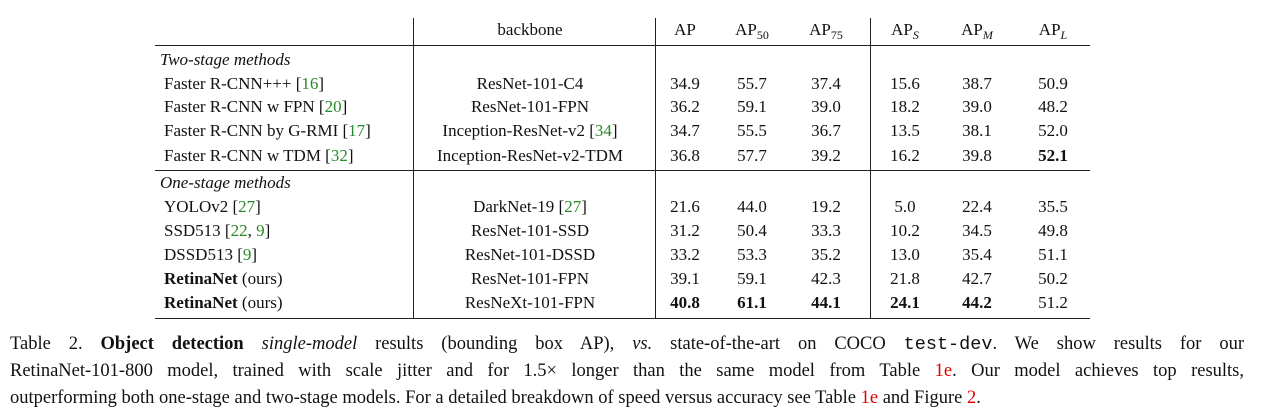 The height and width of the screenshot is (411, 1262). What do you see at coordinates (1053, 278) in the screenshot?
I see `value: 50.2` at bounding box center [1053, 278].